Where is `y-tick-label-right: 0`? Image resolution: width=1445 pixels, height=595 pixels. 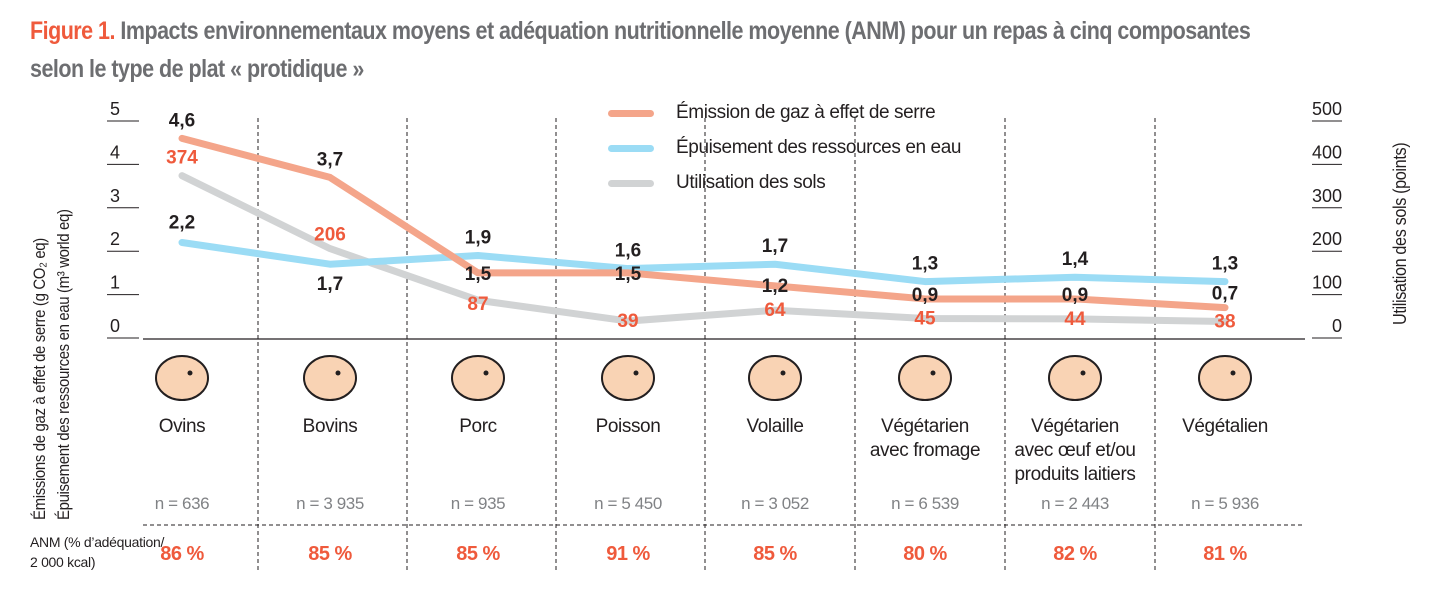 y-tick-label-right: 0 is located at coordinates (1337, 326).